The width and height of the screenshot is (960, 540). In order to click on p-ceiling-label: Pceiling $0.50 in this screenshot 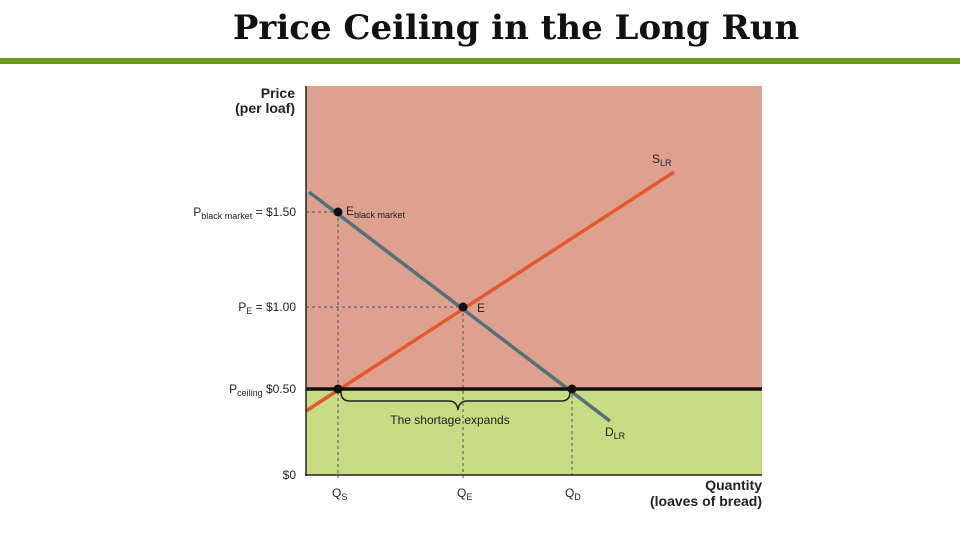, I will do `click(262, 390)`.